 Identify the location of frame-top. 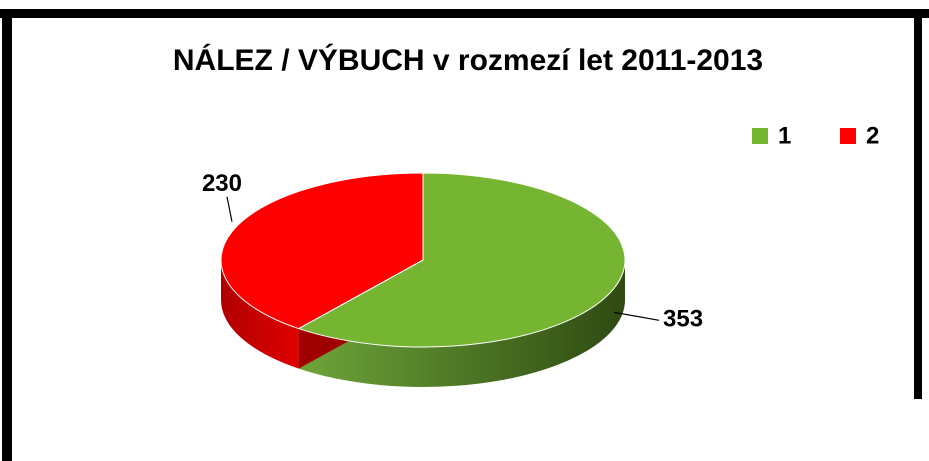
(464, 13).